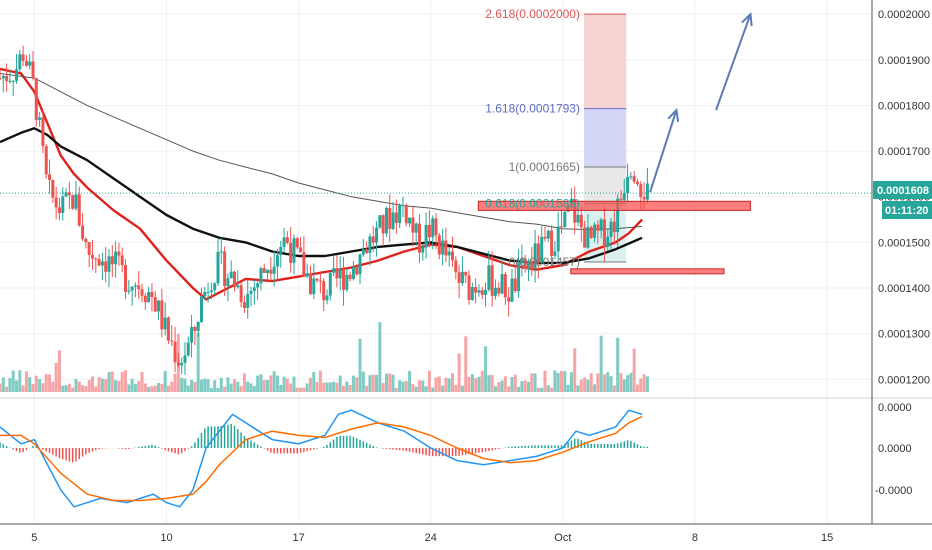  I want to click on time-tick-label: 17, so click(298, 538).